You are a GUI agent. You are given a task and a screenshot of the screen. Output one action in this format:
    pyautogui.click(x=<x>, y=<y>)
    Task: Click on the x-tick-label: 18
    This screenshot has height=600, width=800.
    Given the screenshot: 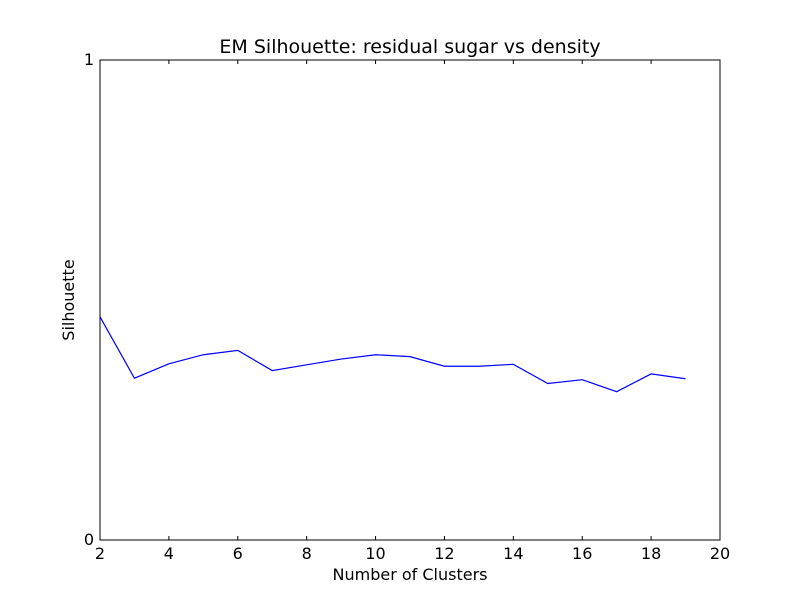 What is the action you would take?
    pyautogui.click(x=651, y=553)
    